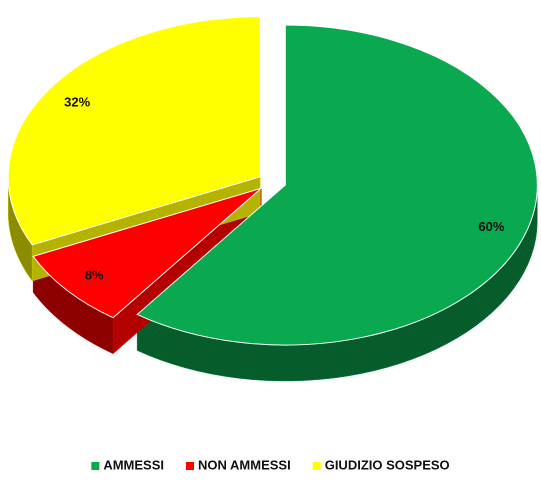 The width and height of the screenshot is (541, 498). I want to click on pie-slice, so click(147, 253).